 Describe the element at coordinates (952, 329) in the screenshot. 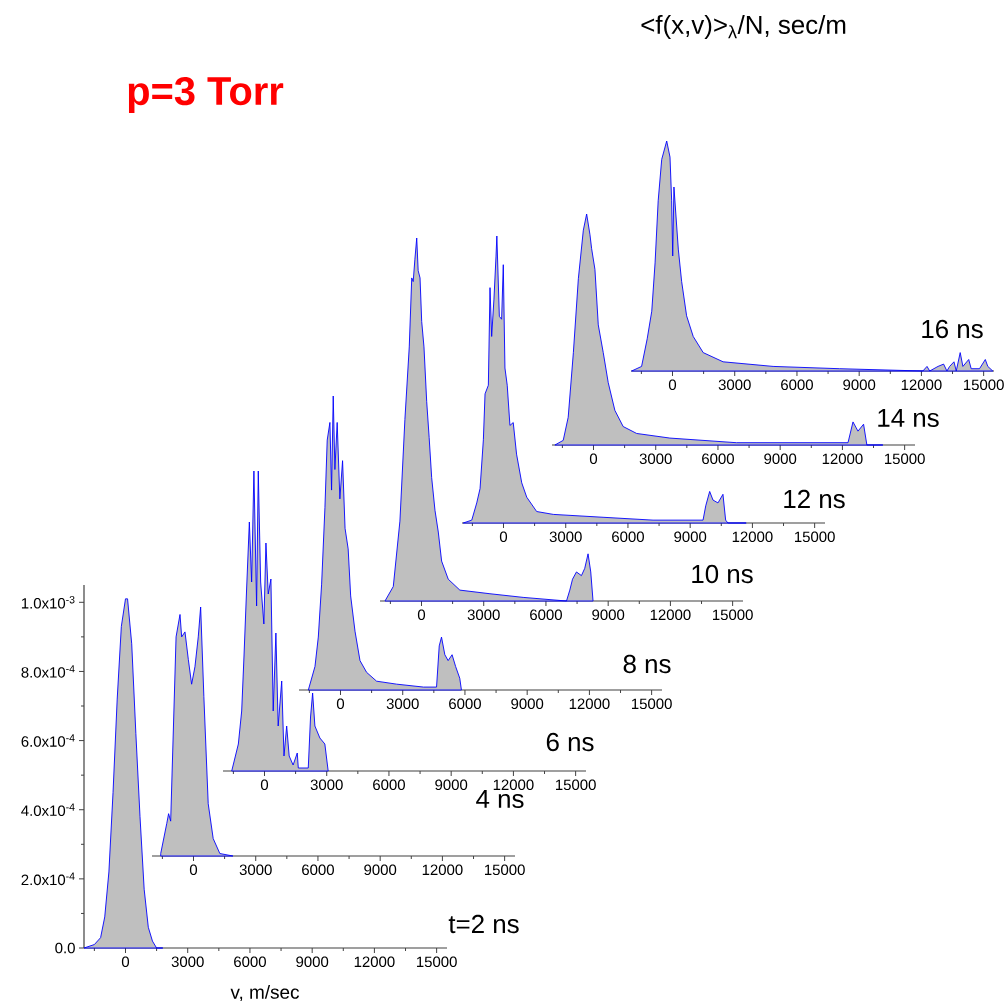

I see `text: 16 ns` at that location.